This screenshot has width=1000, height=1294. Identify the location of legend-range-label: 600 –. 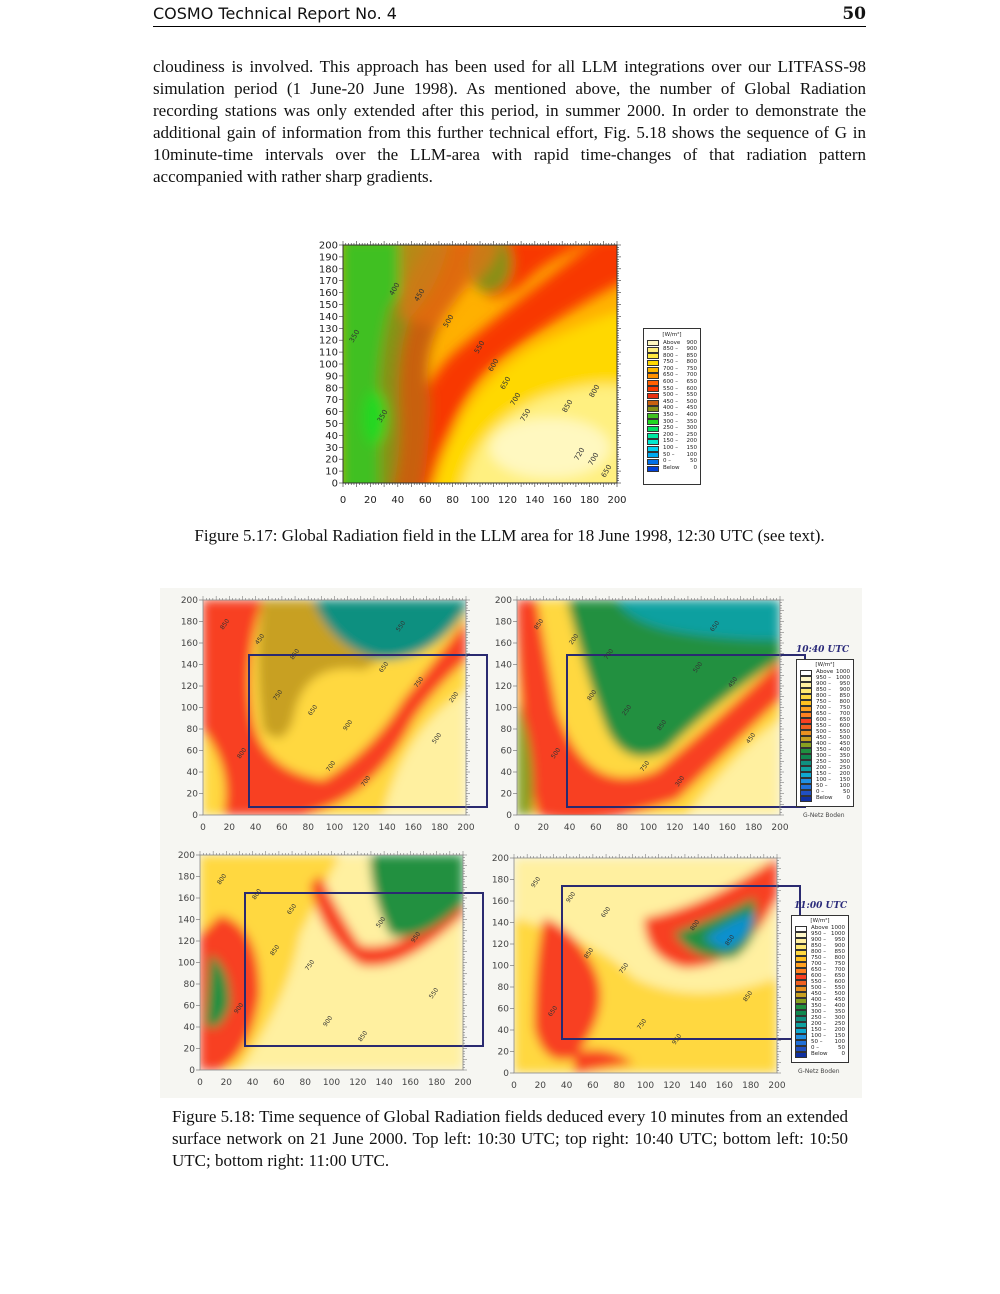
(670, 382).